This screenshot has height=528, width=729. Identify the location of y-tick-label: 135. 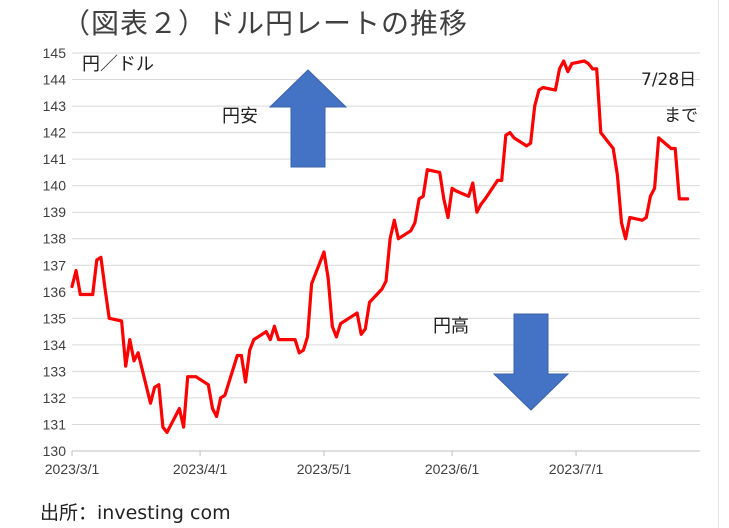
(55, 318).